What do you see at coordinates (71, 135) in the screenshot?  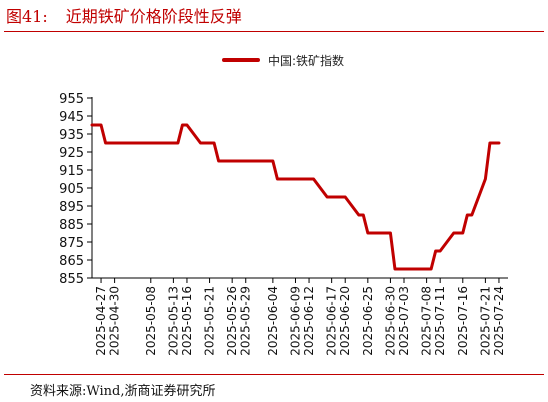 I see `y-tick-label: 935` at bounding box center [71, 135].